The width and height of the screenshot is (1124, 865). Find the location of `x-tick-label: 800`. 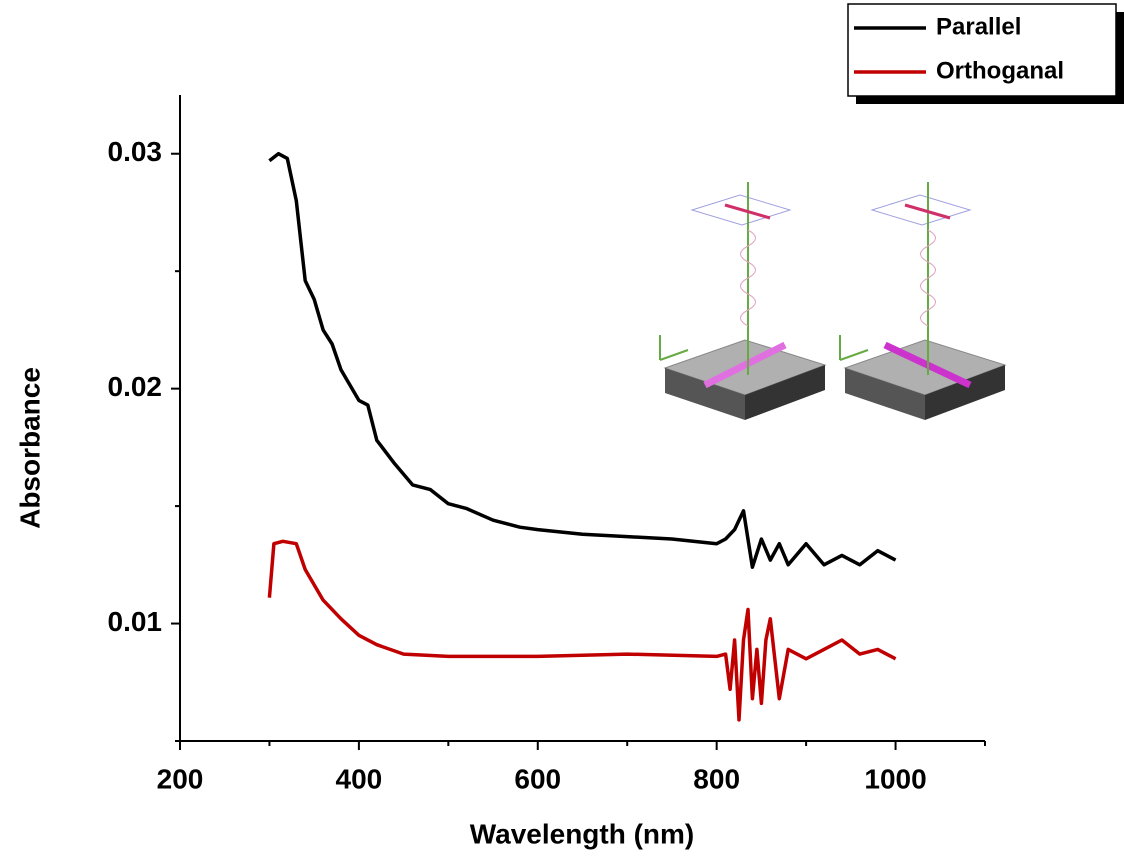

x-tick-label: 800 is located at coordinates (716, 778).